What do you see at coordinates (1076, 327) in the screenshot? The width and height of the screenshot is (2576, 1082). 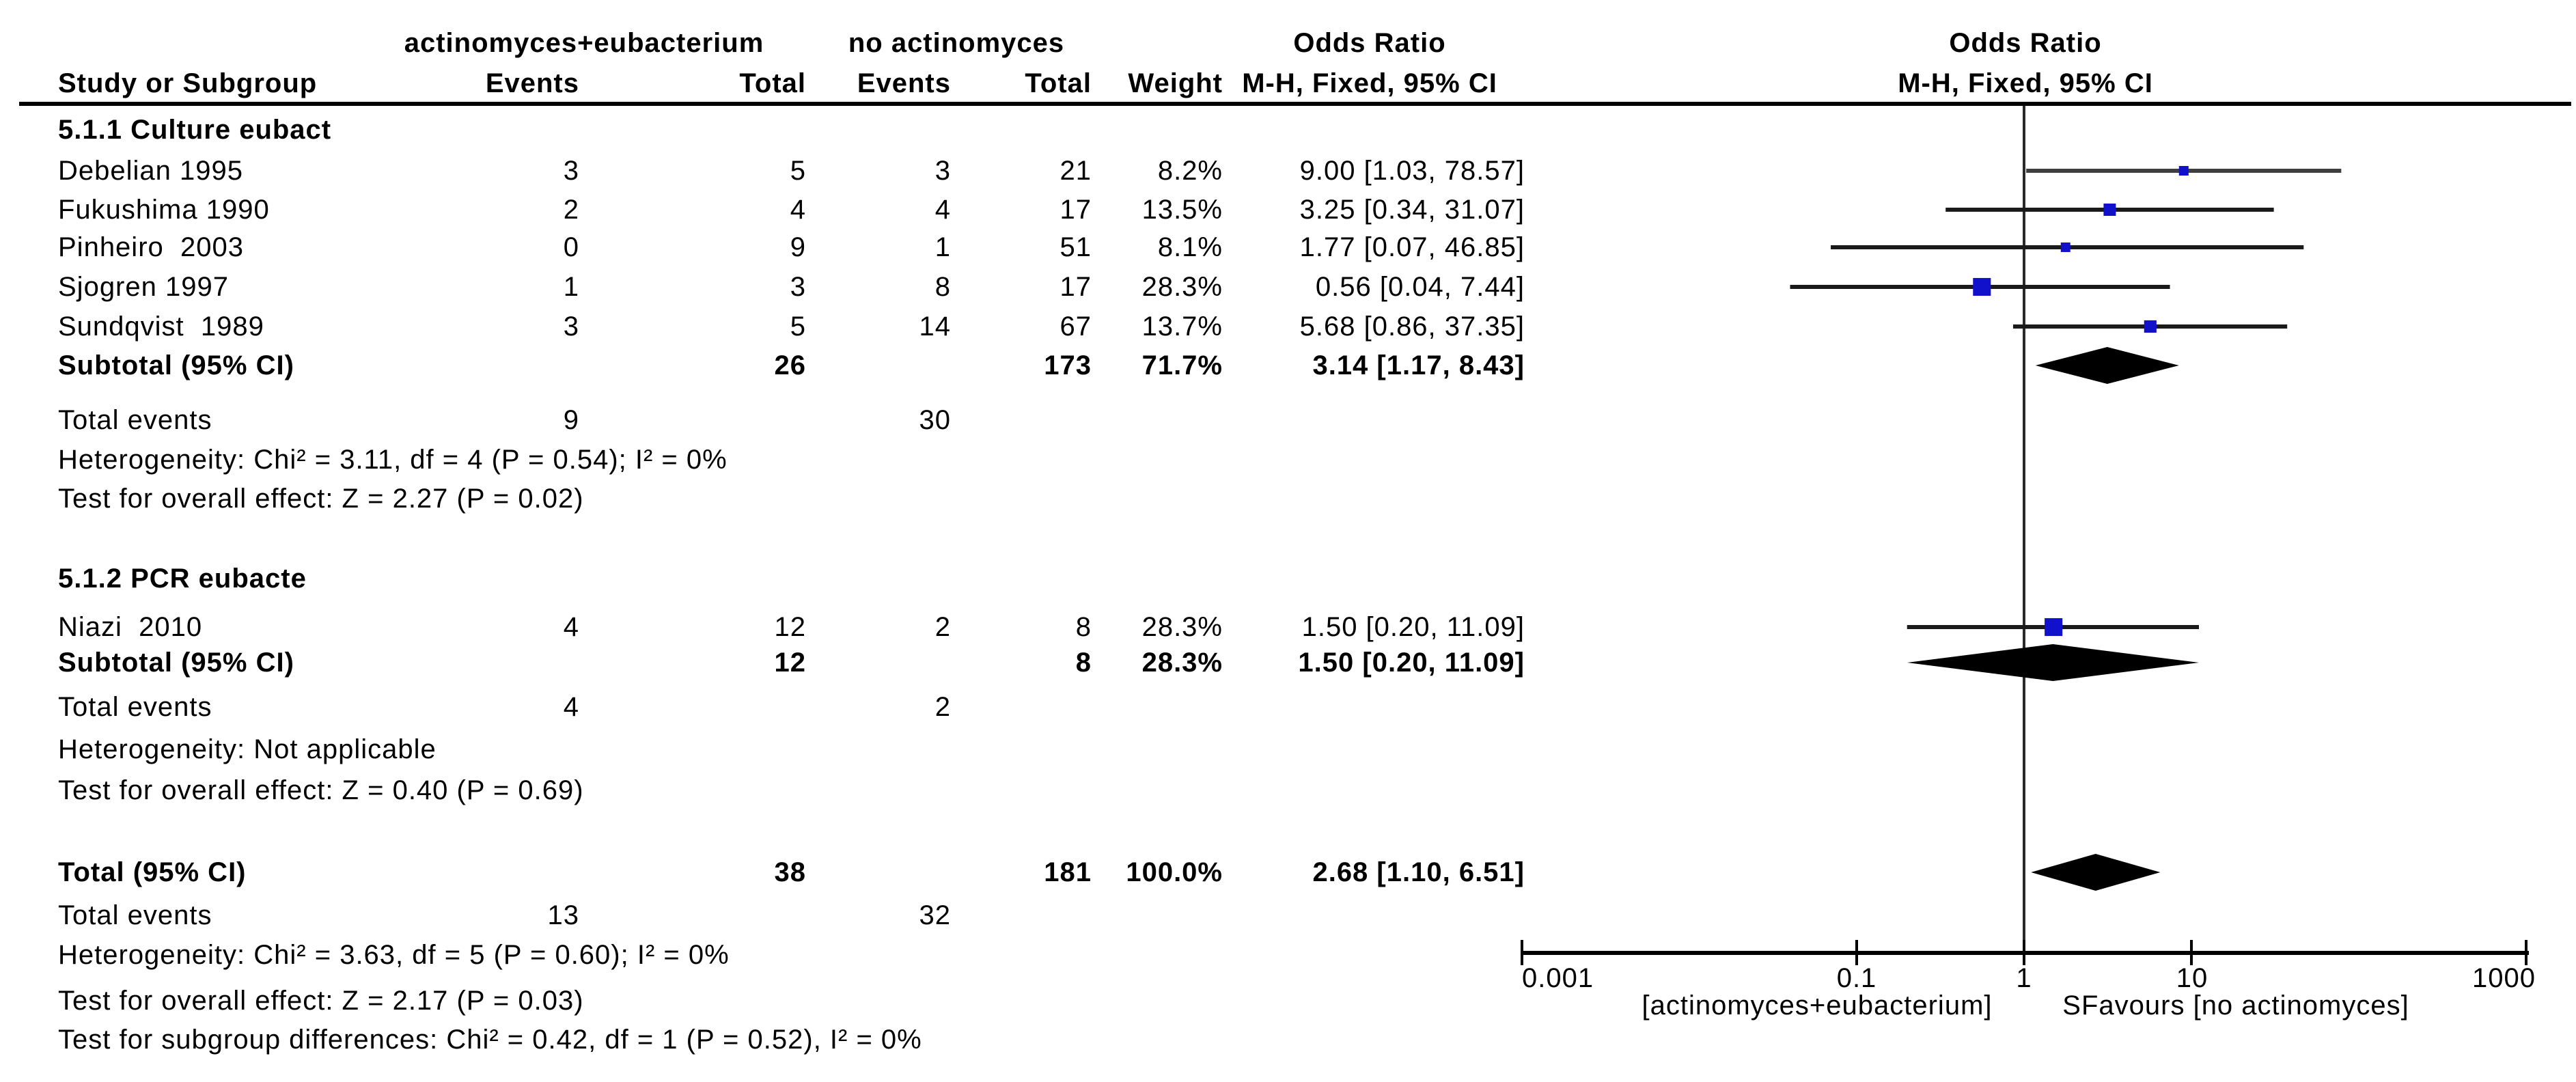 I see `total2-cell: 67` at bounding box center [1076, 327].